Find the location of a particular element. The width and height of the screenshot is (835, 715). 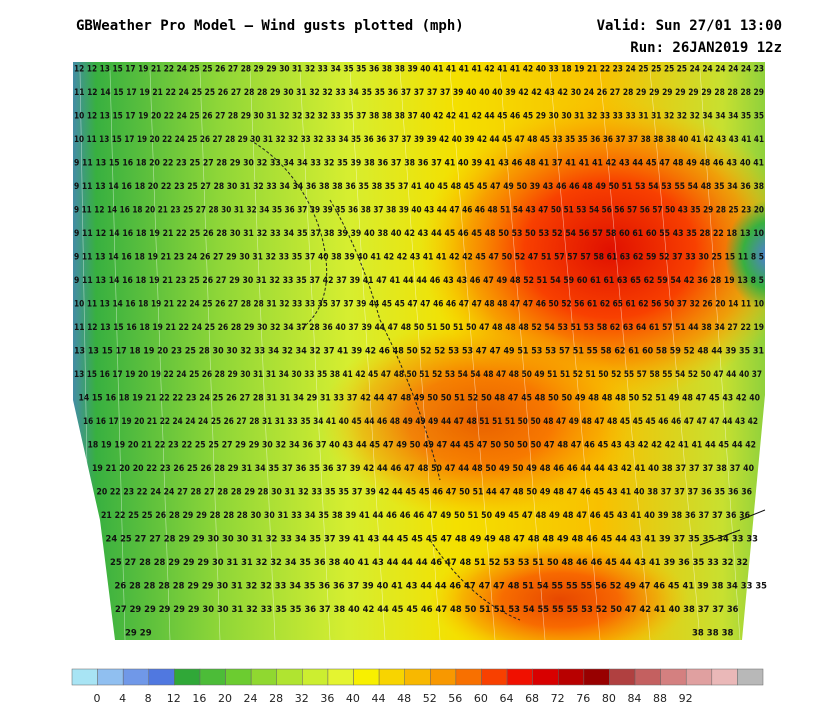

valid-time: Valid: Sun 27/01 13:00 is located at coordinates (689, 26).